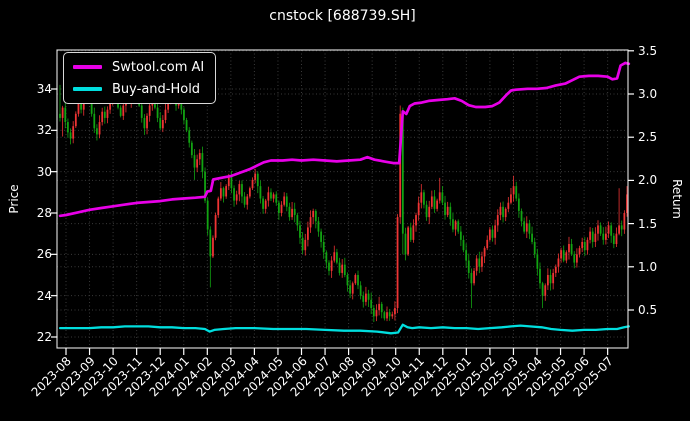  What do you see at coordinates (648, 50) in the screenshot?
I see `return-tick-label: 3.5` at bounding box center [648, 50].